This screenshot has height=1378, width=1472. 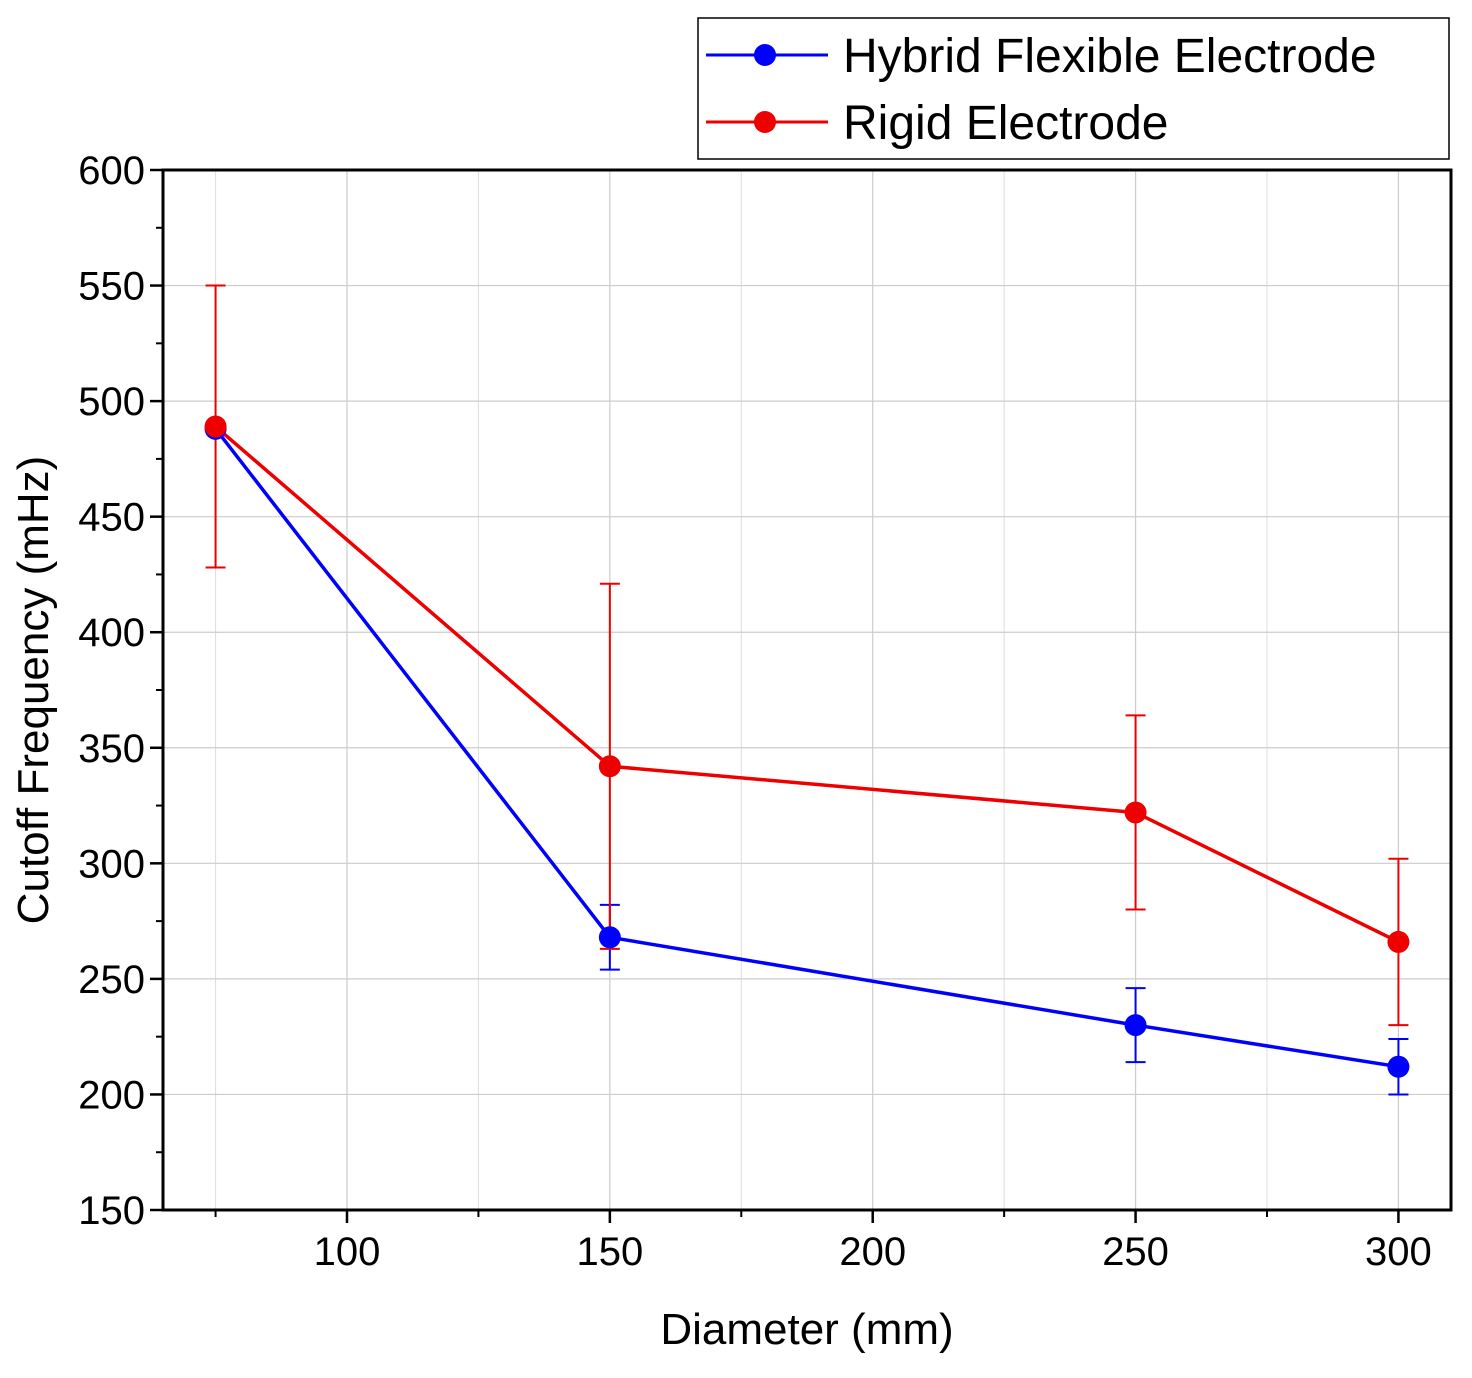 What do you see at coordinates (347, 1252) in the screenshot?
I see `x-tick-label: 100` at bounding box center [347, 1252].